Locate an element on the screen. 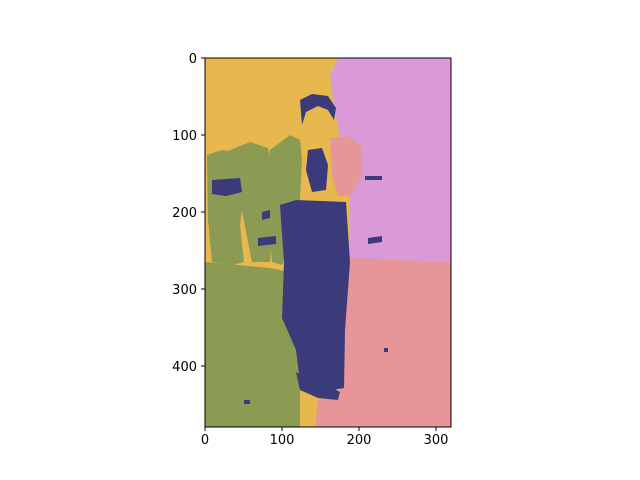  region-salmon-floor is located at coordinates (383, 342).